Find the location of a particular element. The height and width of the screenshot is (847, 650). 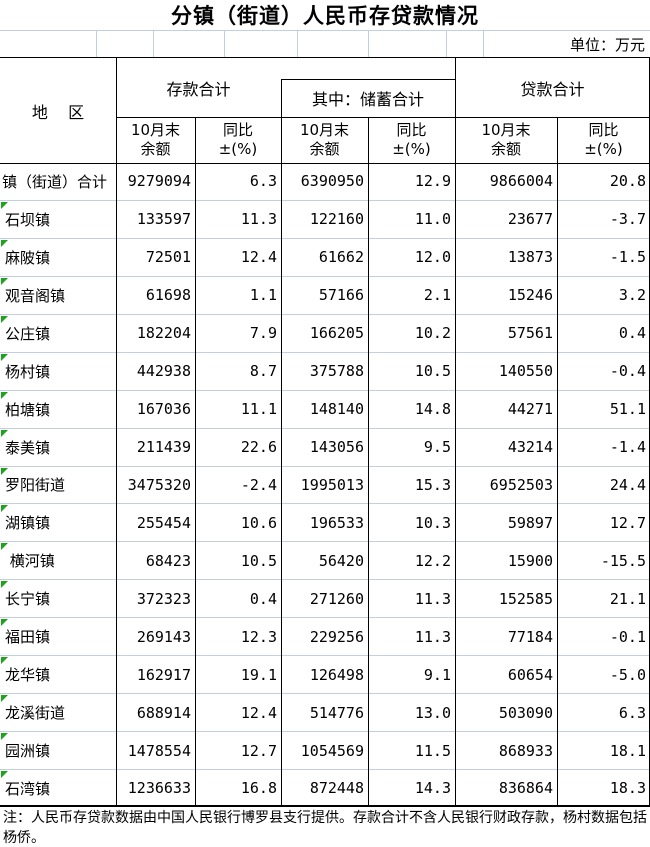

table-row: 杨村镇 442938 8.7 375788 10.5 140550 -0.4 is located at coordinates (325, 372).